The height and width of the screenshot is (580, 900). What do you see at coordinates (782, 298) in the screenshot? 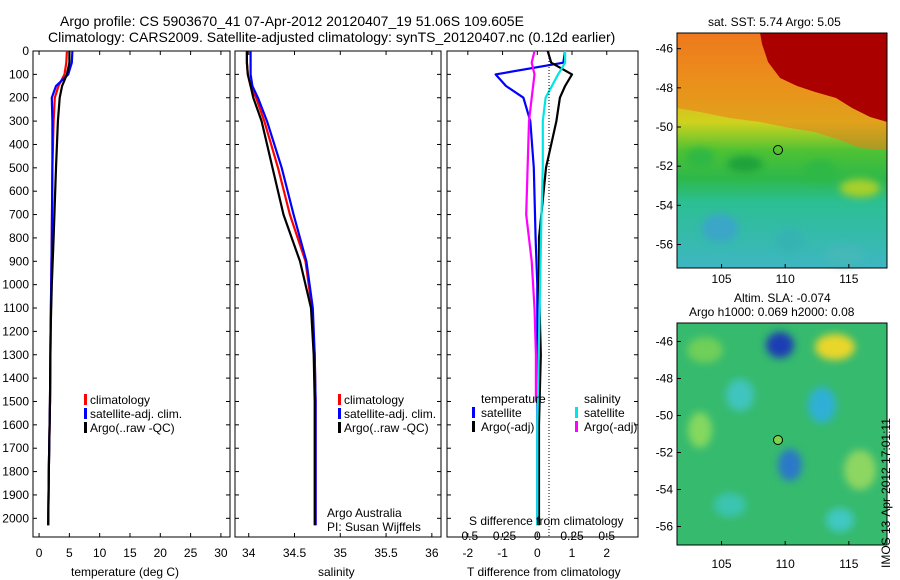
I see `sla-map-title-line1: Altim. SLA: -0.074` at bounding box center [782, 298].